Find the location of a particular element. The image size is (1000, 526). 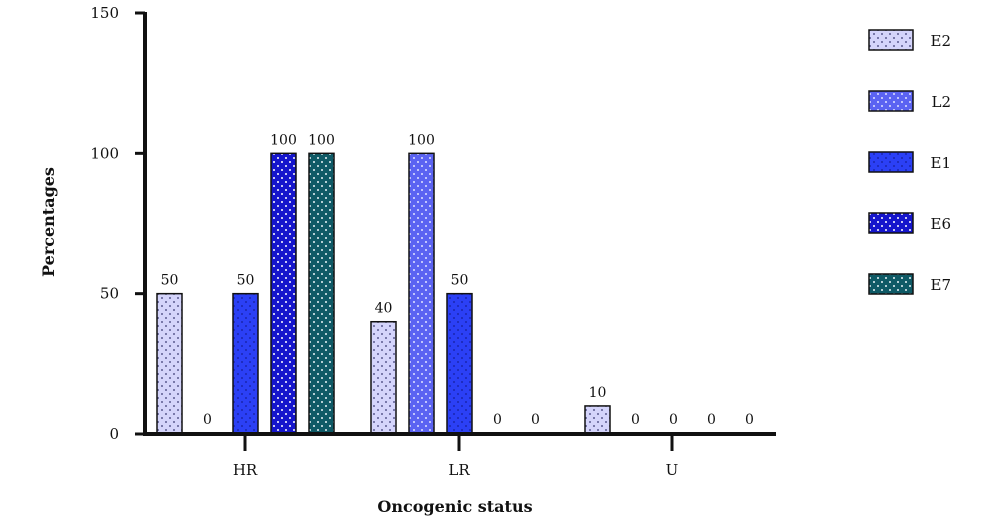

data-label-hr-e6: 100 is located at coordinates (283, 140).